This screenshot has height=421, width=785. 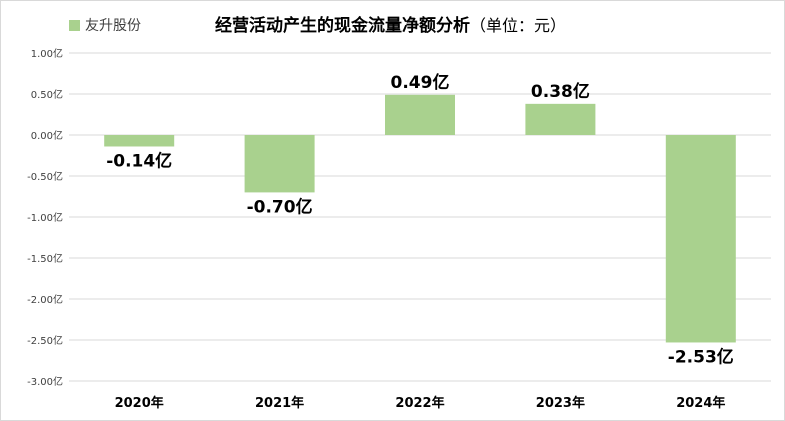 What do you see at coordinates (419, 403) in the screenshot?
I see `x-tick-label: 2022年` at bounding box center [419, 403].